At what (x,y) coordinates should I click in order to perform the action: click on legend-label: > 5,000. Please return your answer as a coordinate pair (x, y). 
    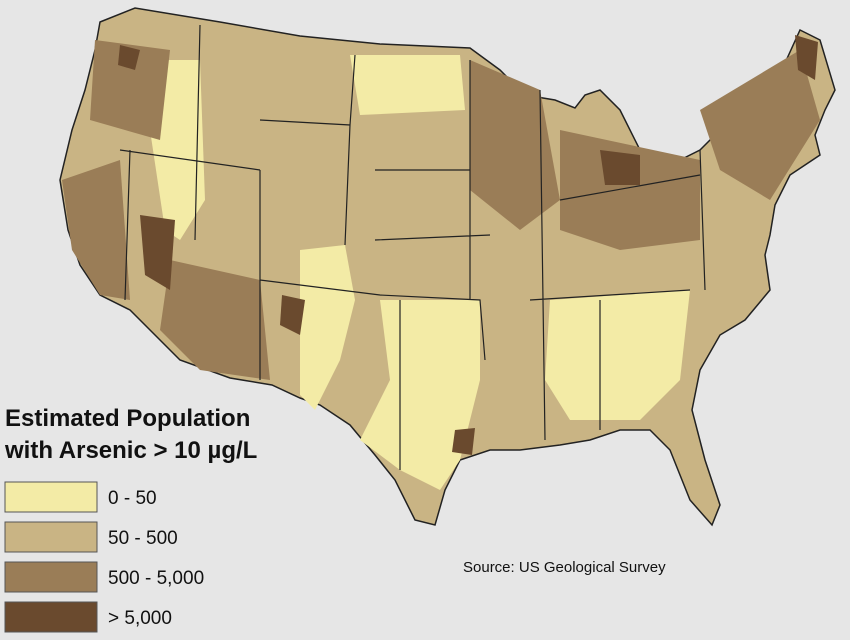
    Looking at the image, I should click on (140, 618).